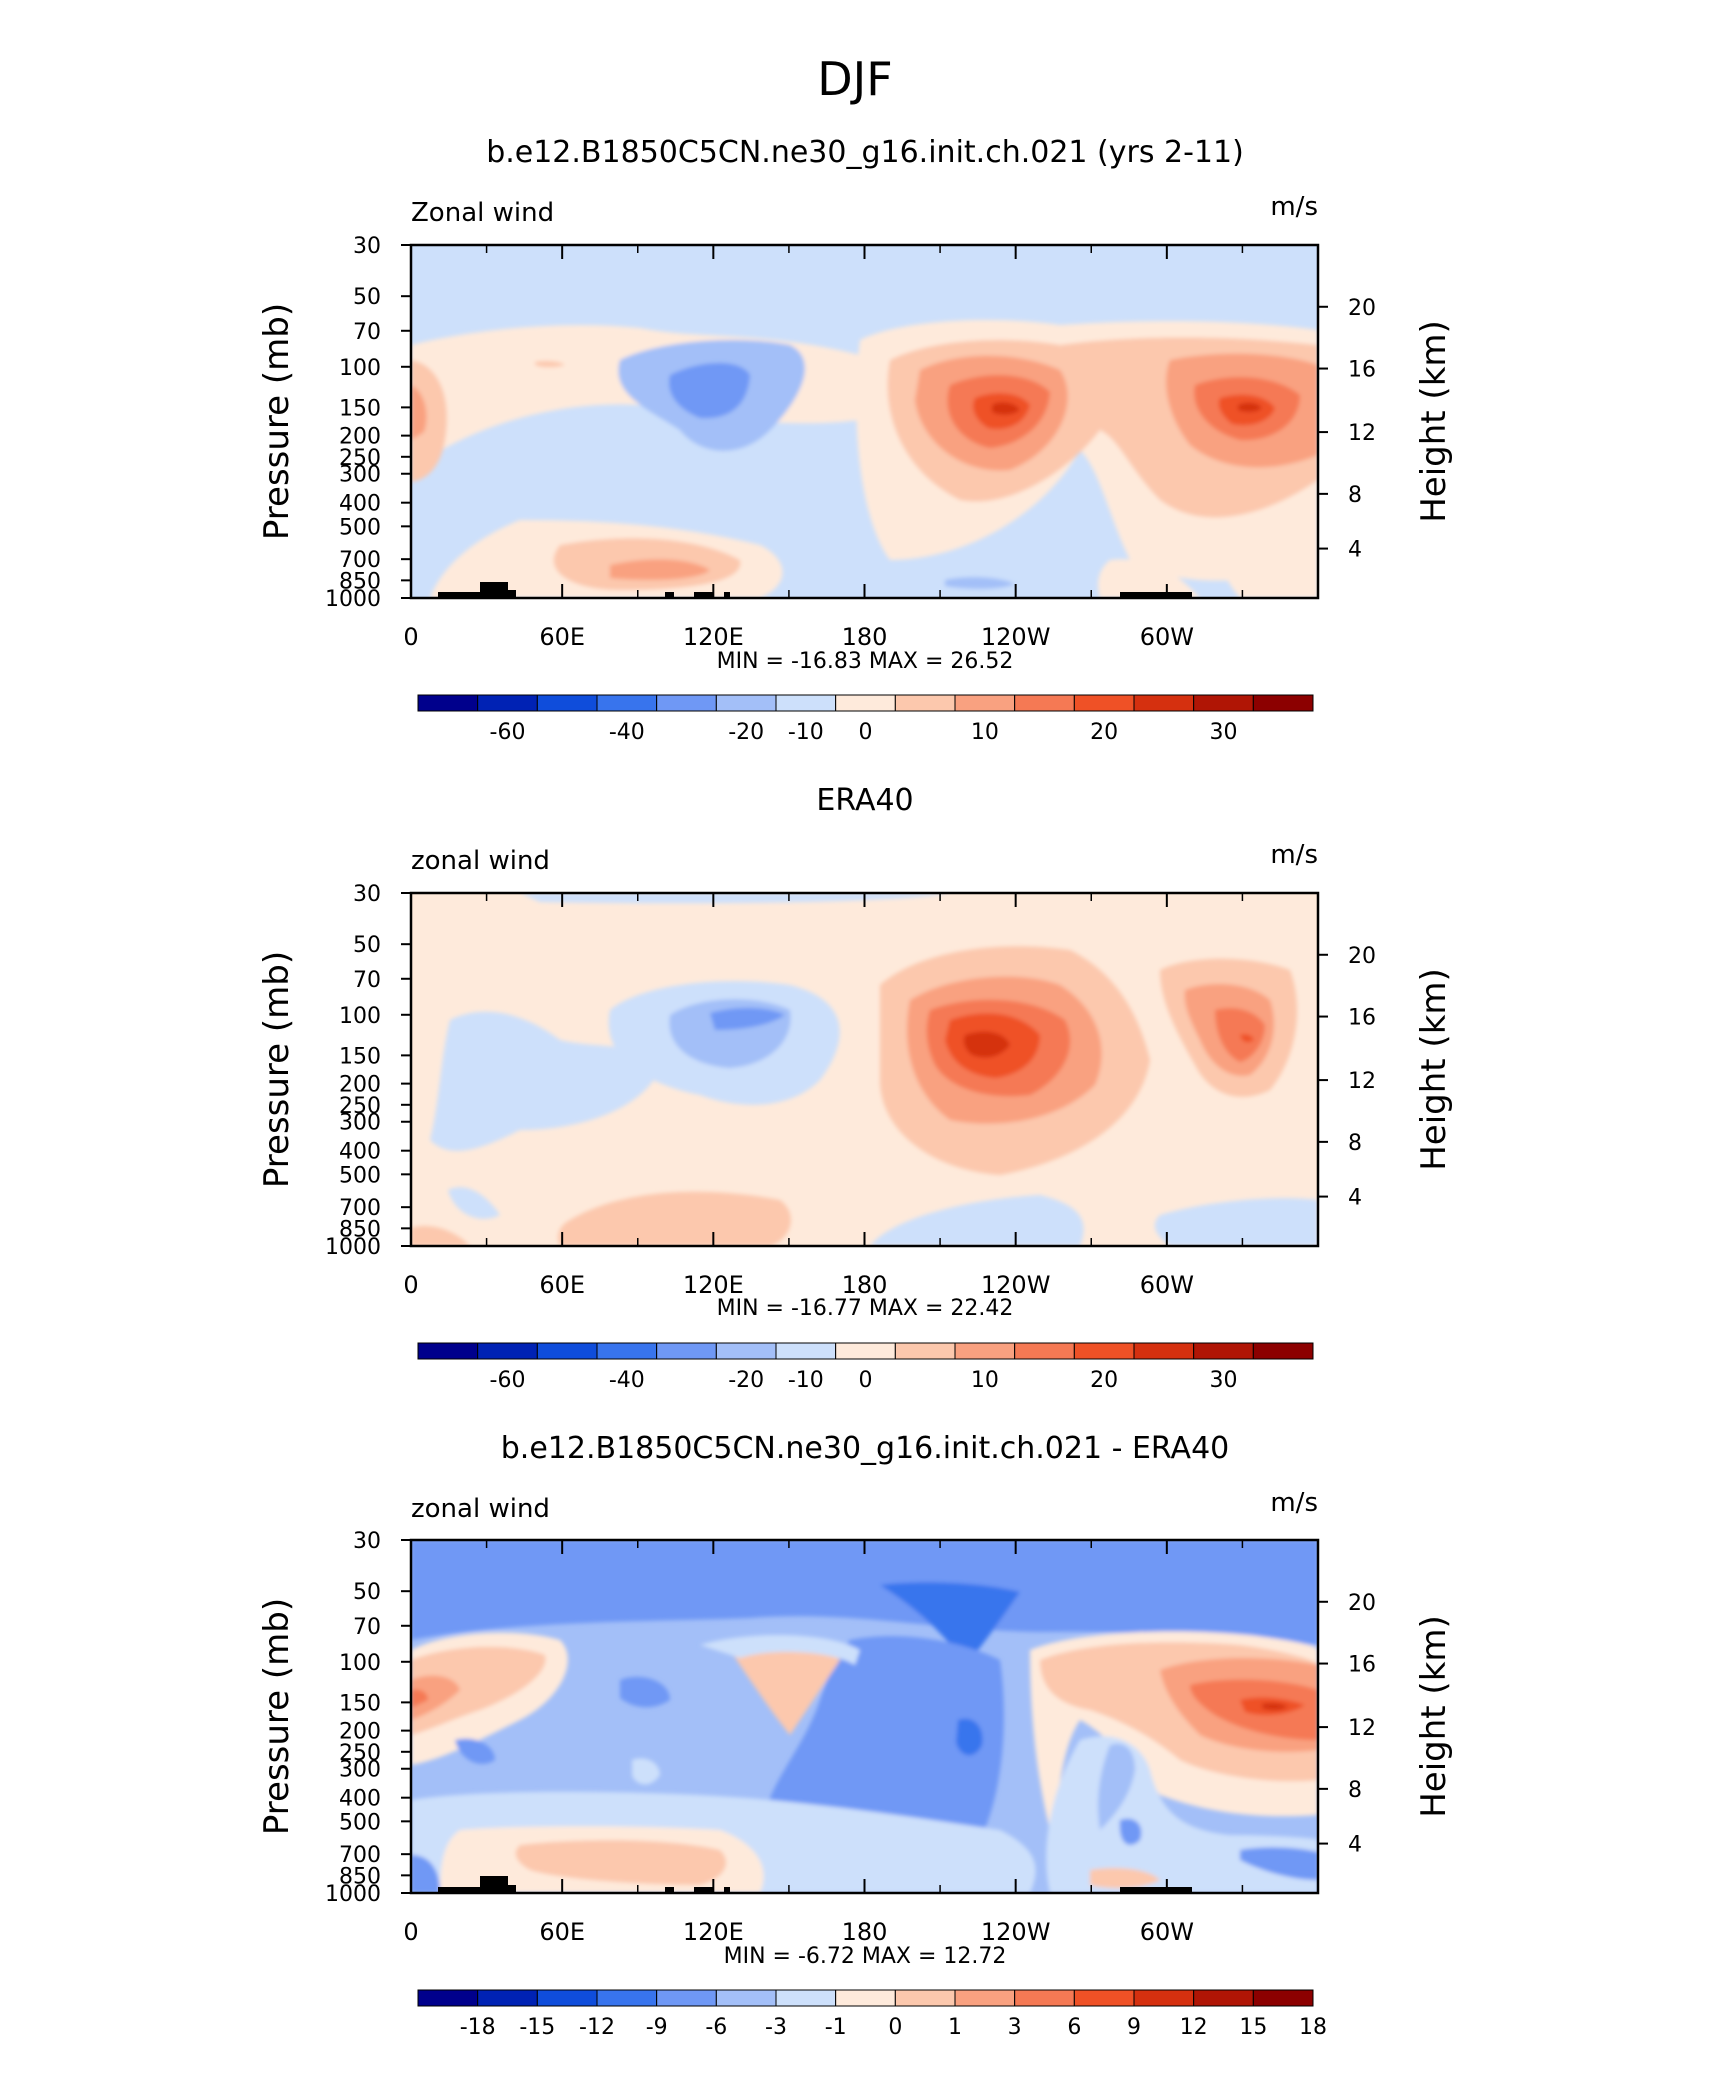 The height and width of the screenshot is (2074, 1710). What do you see at coordinates (1015, 2027) in the screenshot?
I see `colorbar-label: 3` at bounding box center [1015, 2027].